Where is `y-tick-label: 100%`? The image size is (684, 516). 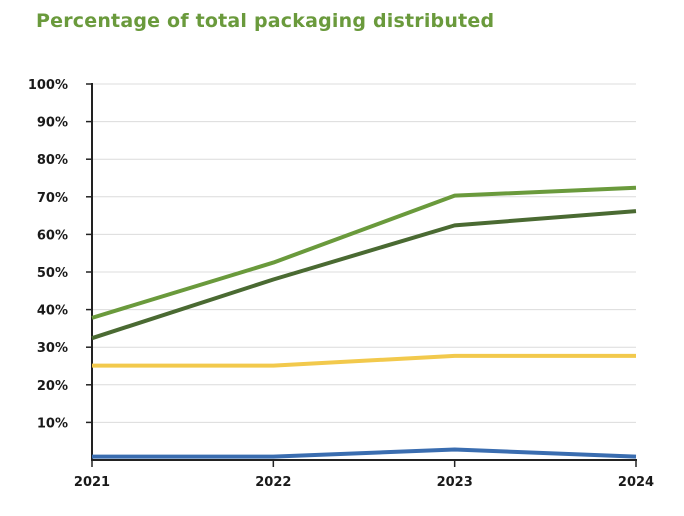 y-tick-label: 100% is located at coordinates (48, 85).